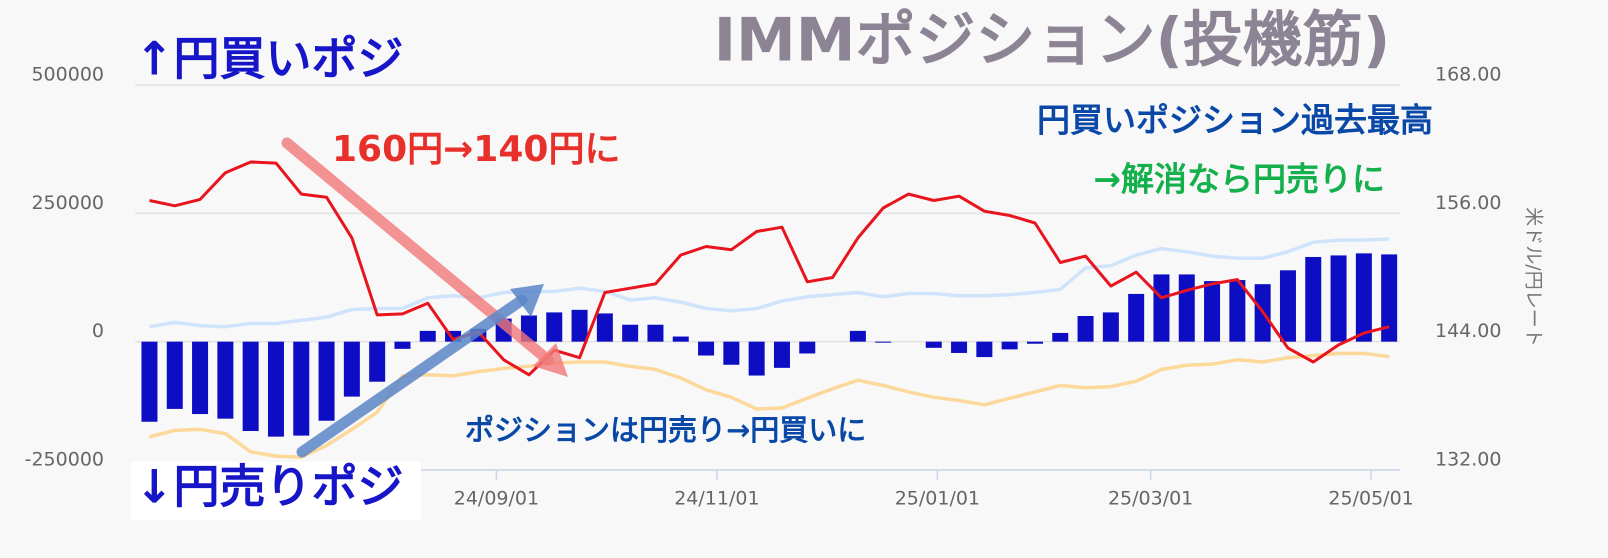  Describe the element at coordinates (665, 430) in the screenshot. I see `annotation: ポジションは円売り→円買いに` at that location.